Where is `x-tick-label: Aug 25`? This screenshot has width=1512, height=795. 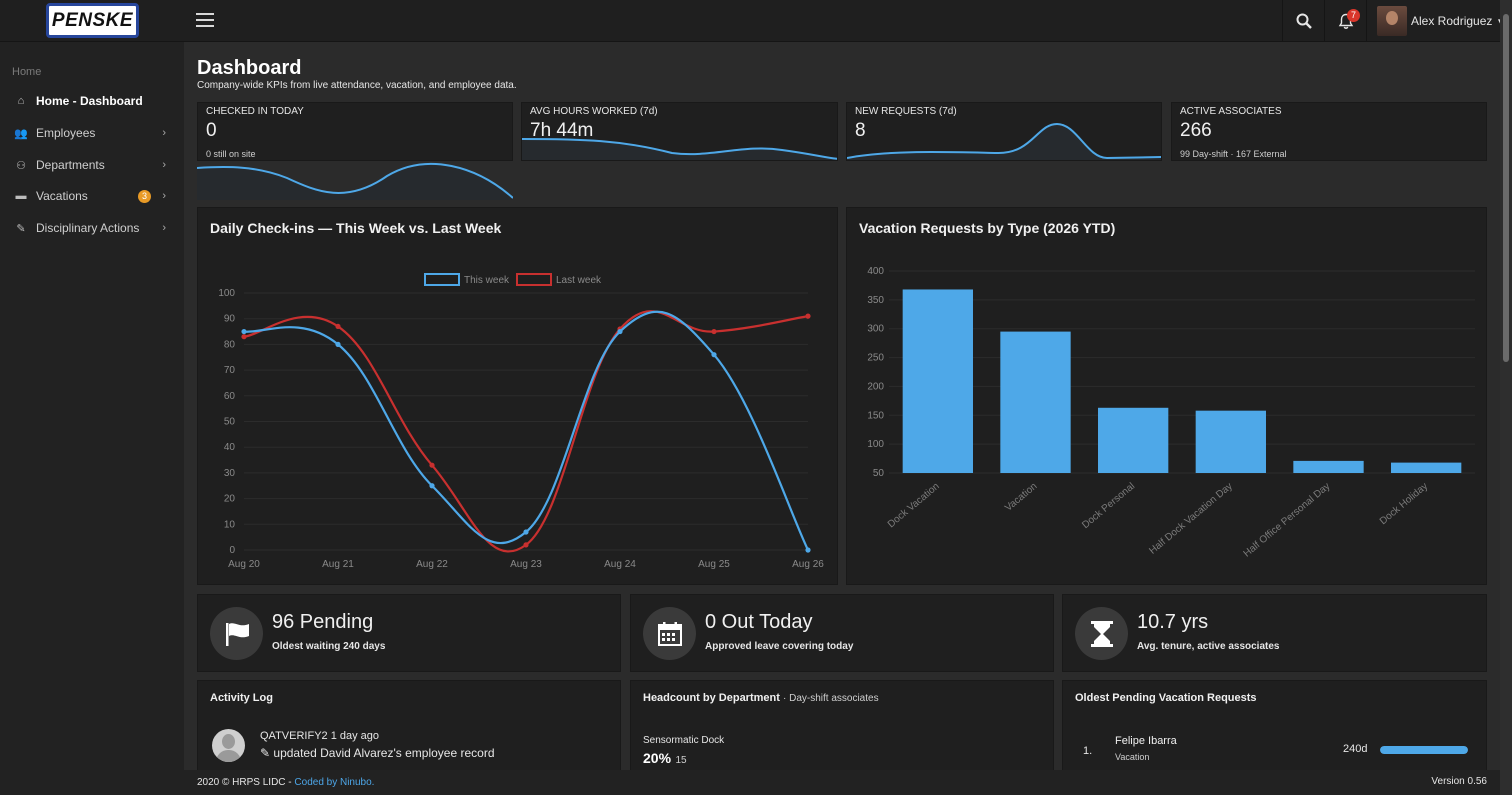
x-tick-label: Aug 25 is located at coordinates (714, 564).